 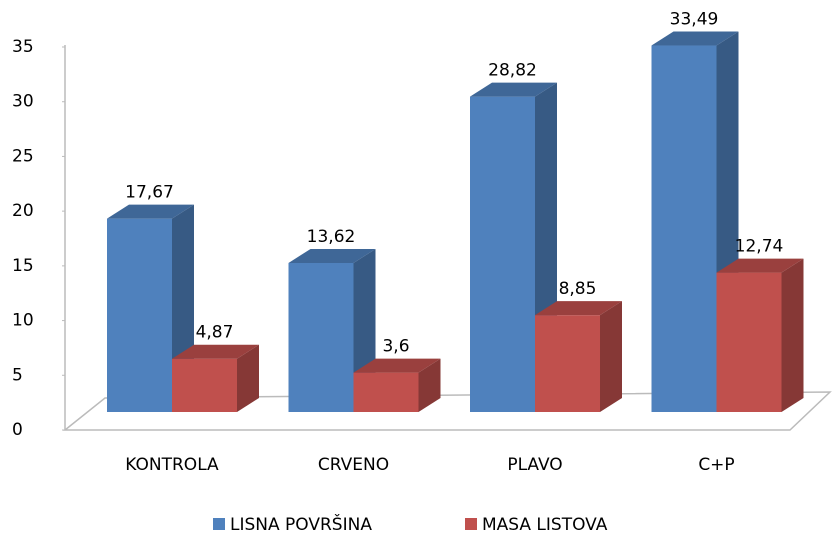 What do you see at coordinates (23, 211) in the screenshot?
I see `y-tick-label: 20` at bounding box center [23, 211].